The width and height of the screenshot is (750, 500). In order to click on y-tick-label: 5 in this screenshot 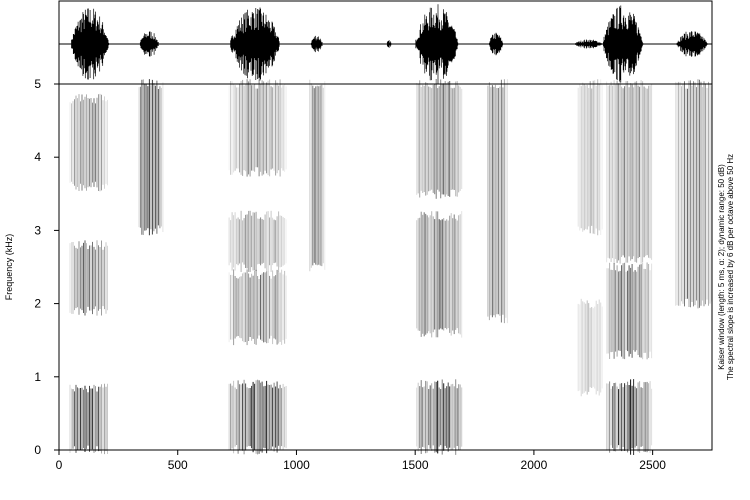, I will do `click(37, 84)`.